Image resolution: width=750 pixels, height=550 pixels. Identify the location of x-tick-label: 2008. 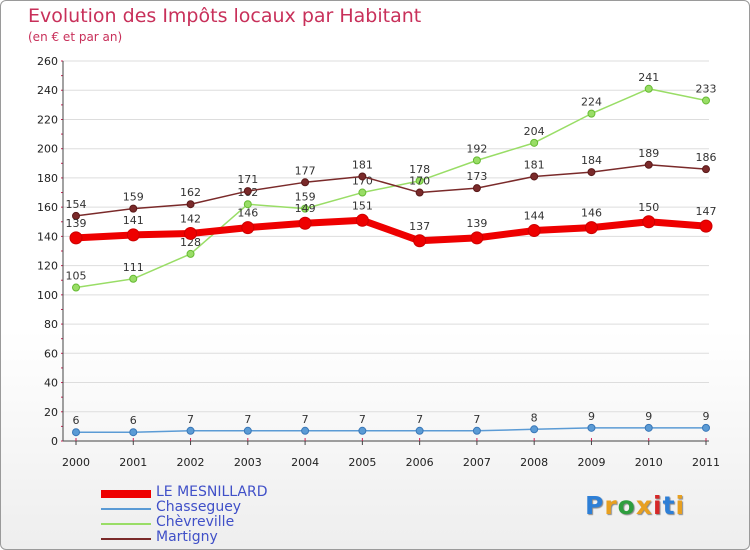
(534, 462).